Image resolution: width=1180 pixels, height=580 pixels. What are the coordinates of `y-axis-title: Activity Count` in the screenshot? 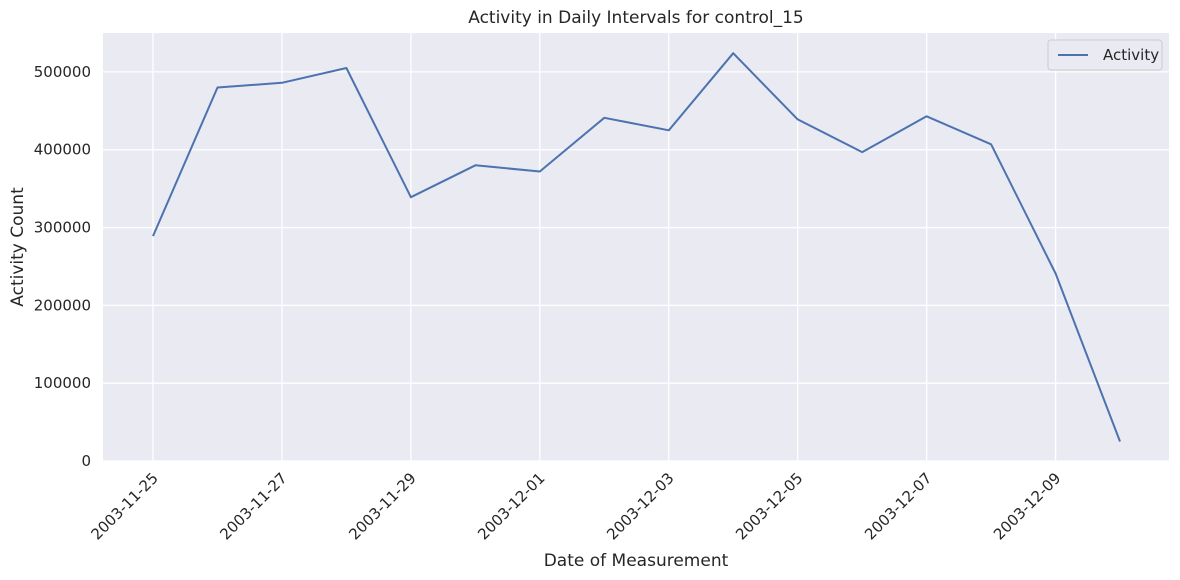 It's located at (18, 247).